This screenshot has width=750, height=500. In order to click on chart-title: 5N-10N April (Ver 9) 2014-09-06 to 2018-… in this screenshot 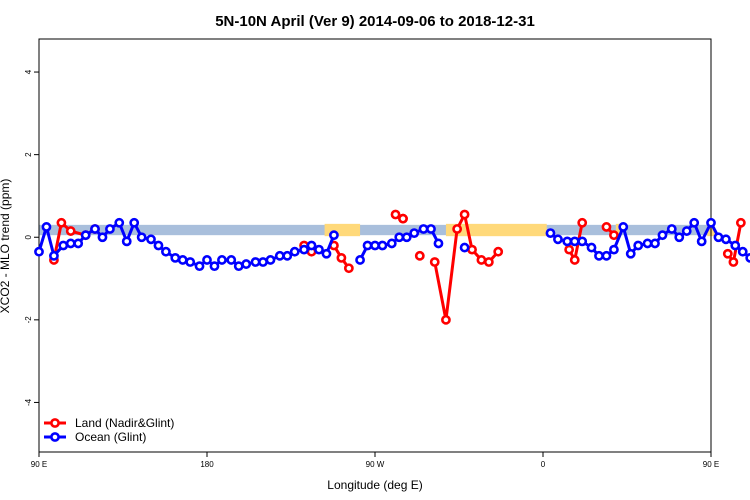, I will do `click(375, 21)`.